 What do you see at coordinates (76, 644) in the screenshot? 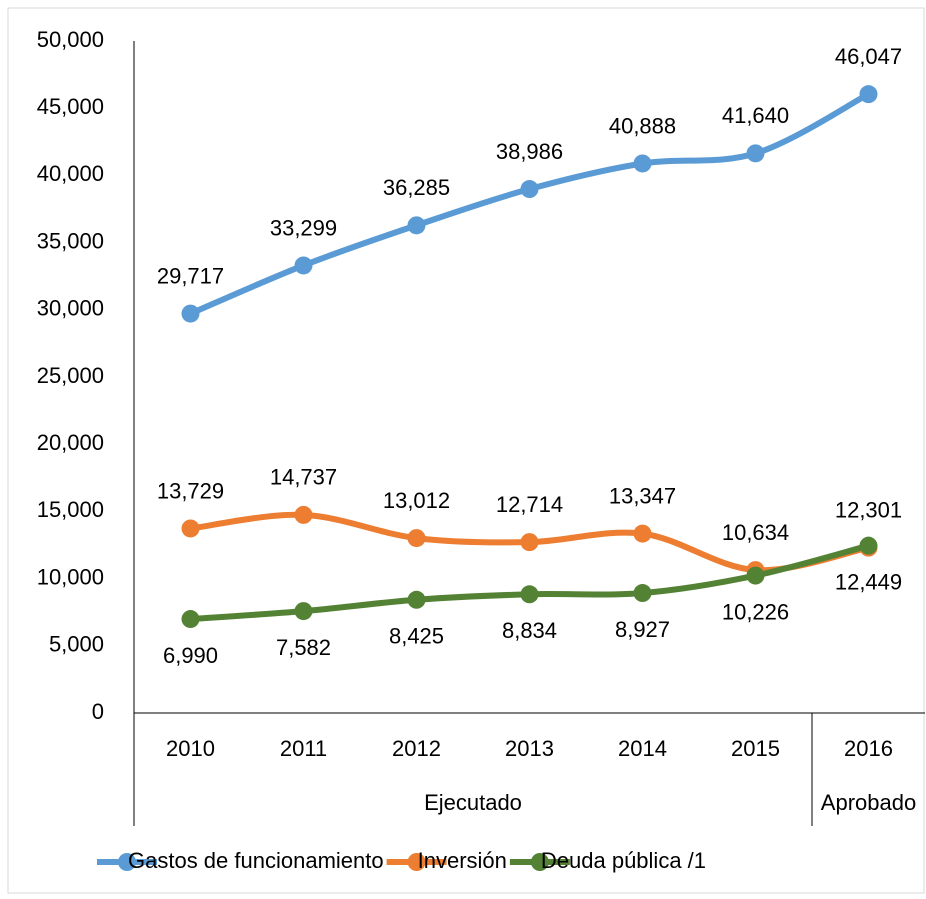
I see `y-tick-label: 5,000` at bounding box center [76, 644].